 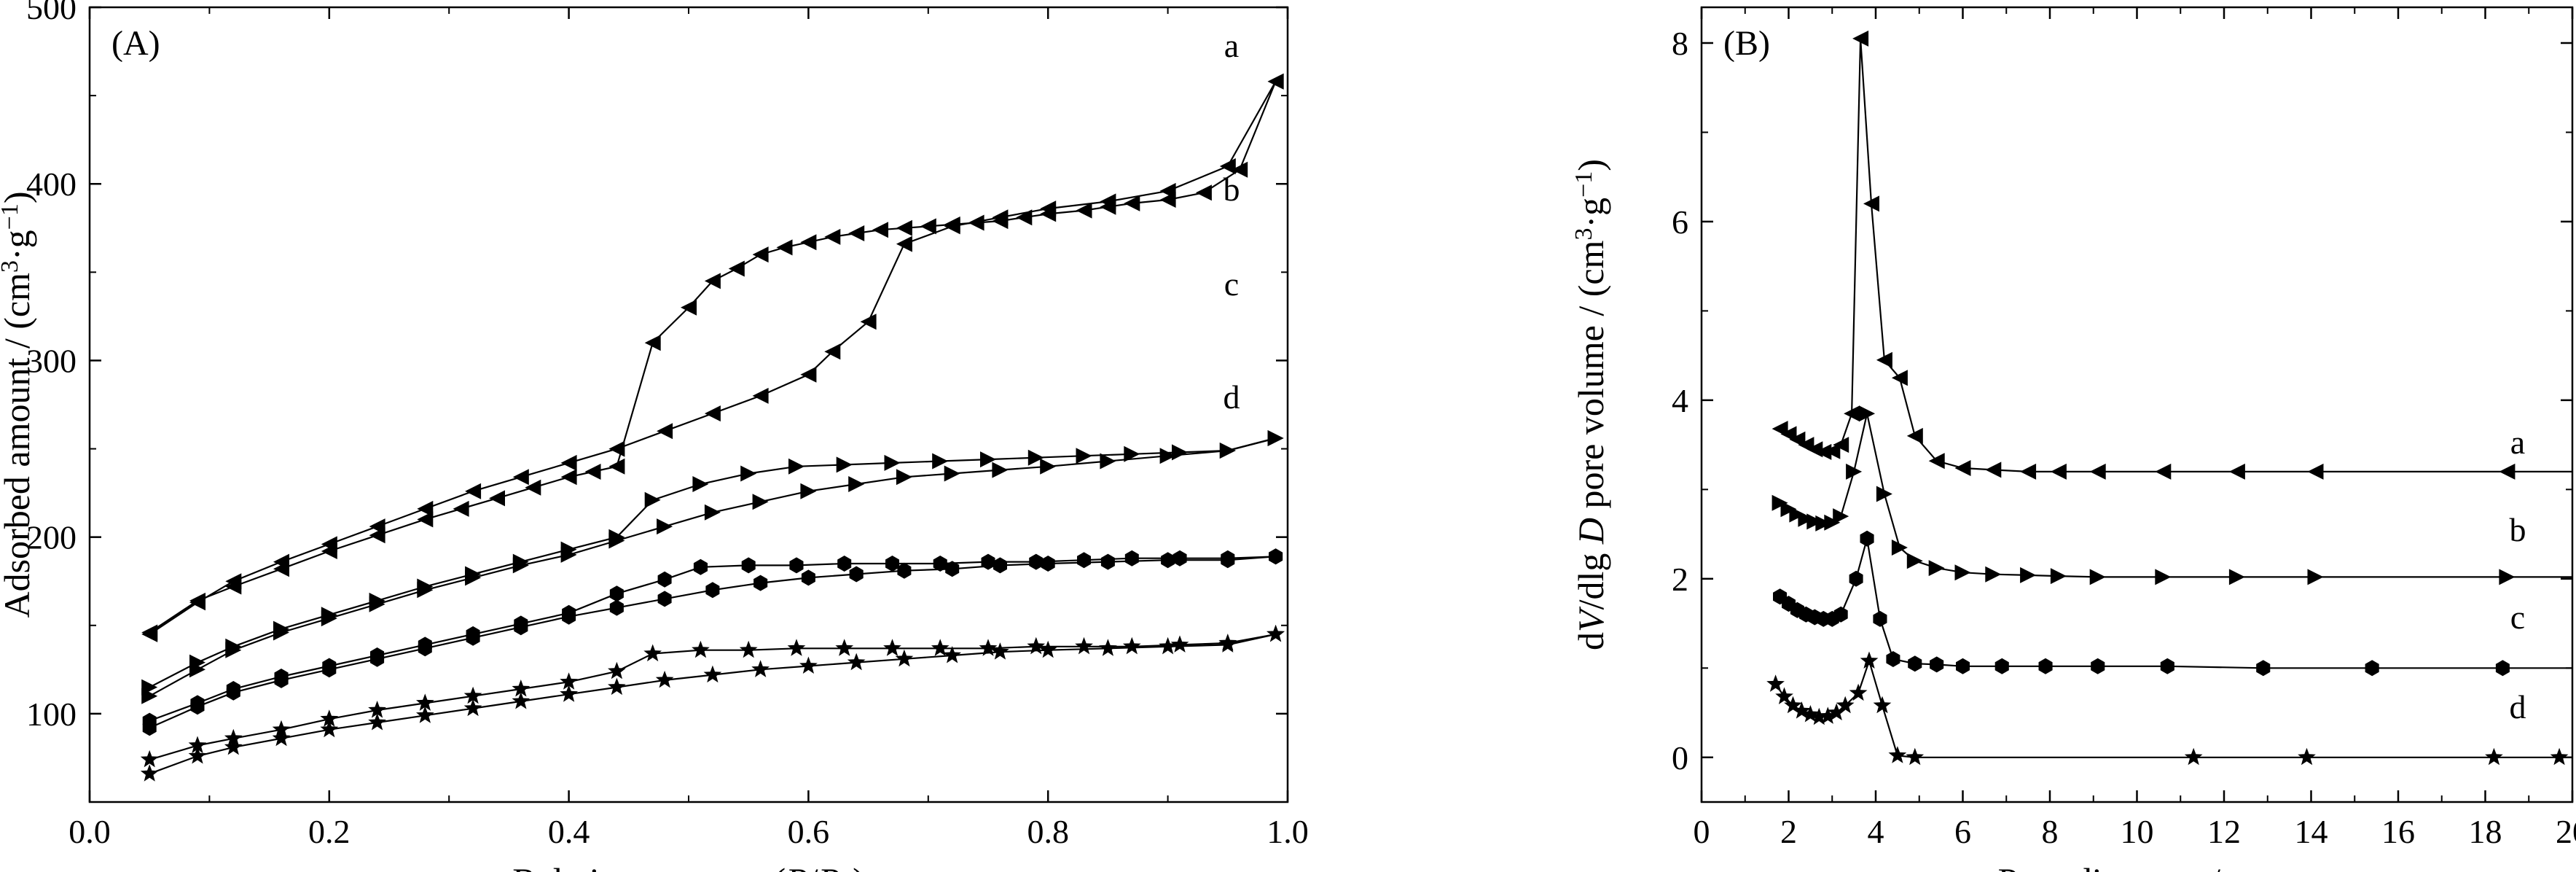 I want to click on x-tick-label: 0.6, so click(x=809, y=831).